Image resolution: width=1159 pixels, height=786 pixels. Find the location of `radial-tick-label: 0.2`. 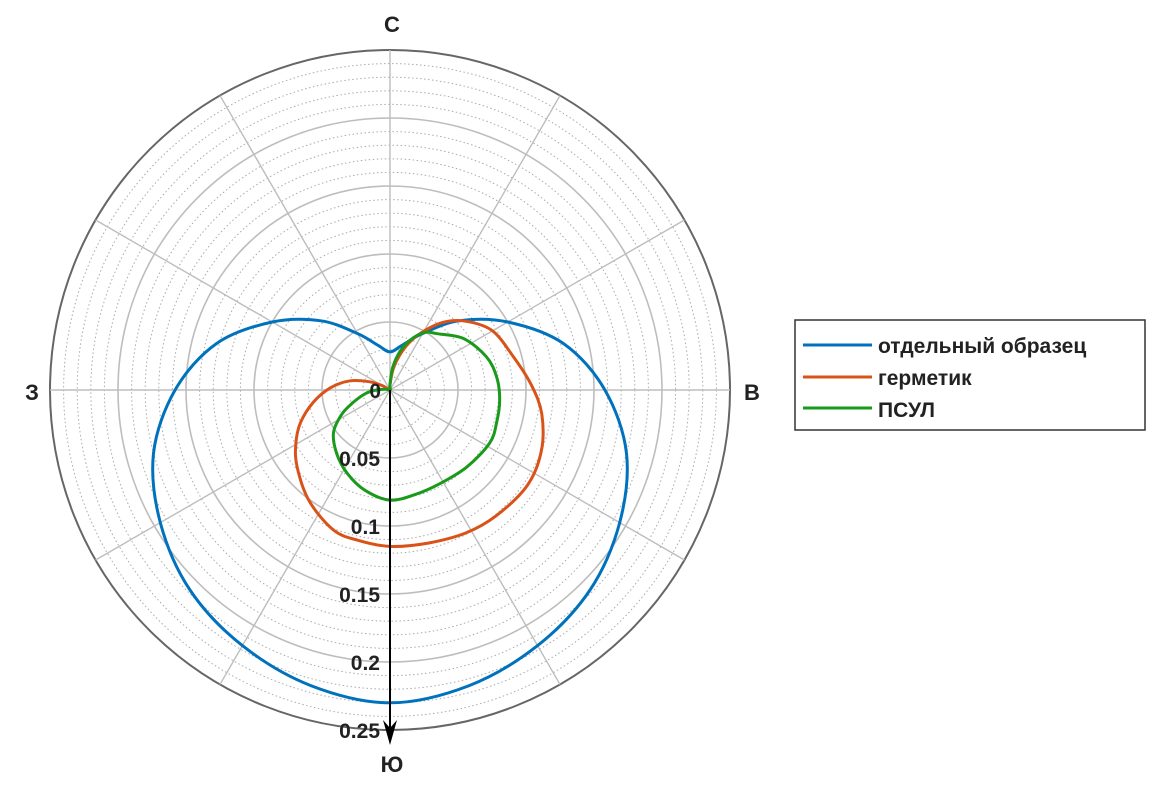

radial-tick-label: 0.2 is located at coordinates (365, 663).